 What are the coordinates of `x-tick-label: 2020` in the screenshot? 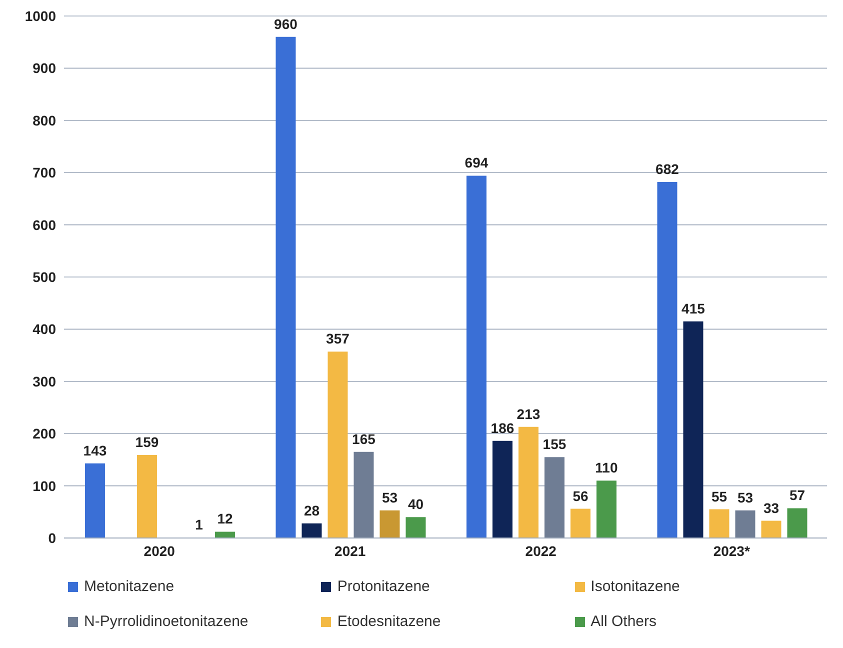 It's located at (160, 550).